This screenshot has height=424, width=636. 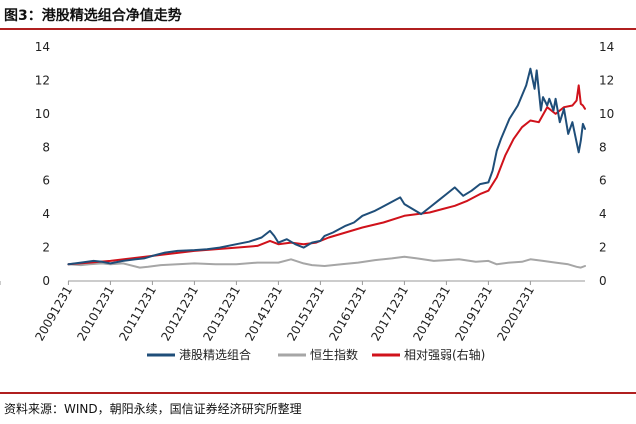 What do you see at coordinates (46, 248) in the screenshot?
I see `y-tick-label: 2` at bounding box center [46, 248].